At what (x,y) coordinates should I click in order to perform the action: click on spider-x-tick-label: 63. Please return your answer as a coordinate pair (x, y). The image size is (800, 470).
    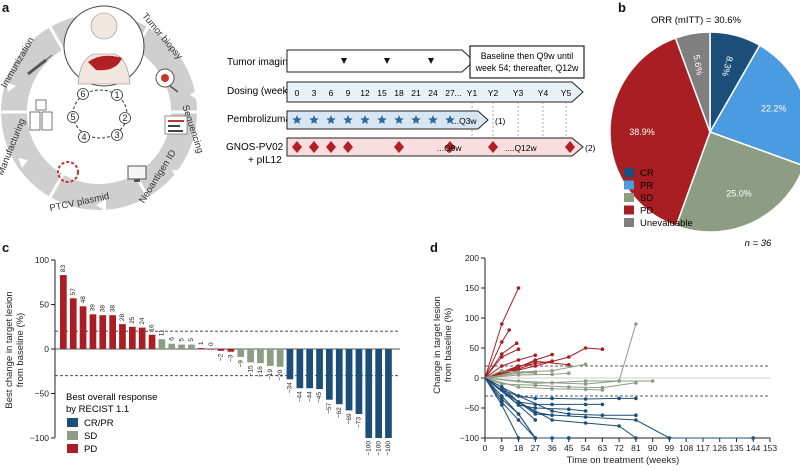
    Looking at the image, I should click on (603, 448).